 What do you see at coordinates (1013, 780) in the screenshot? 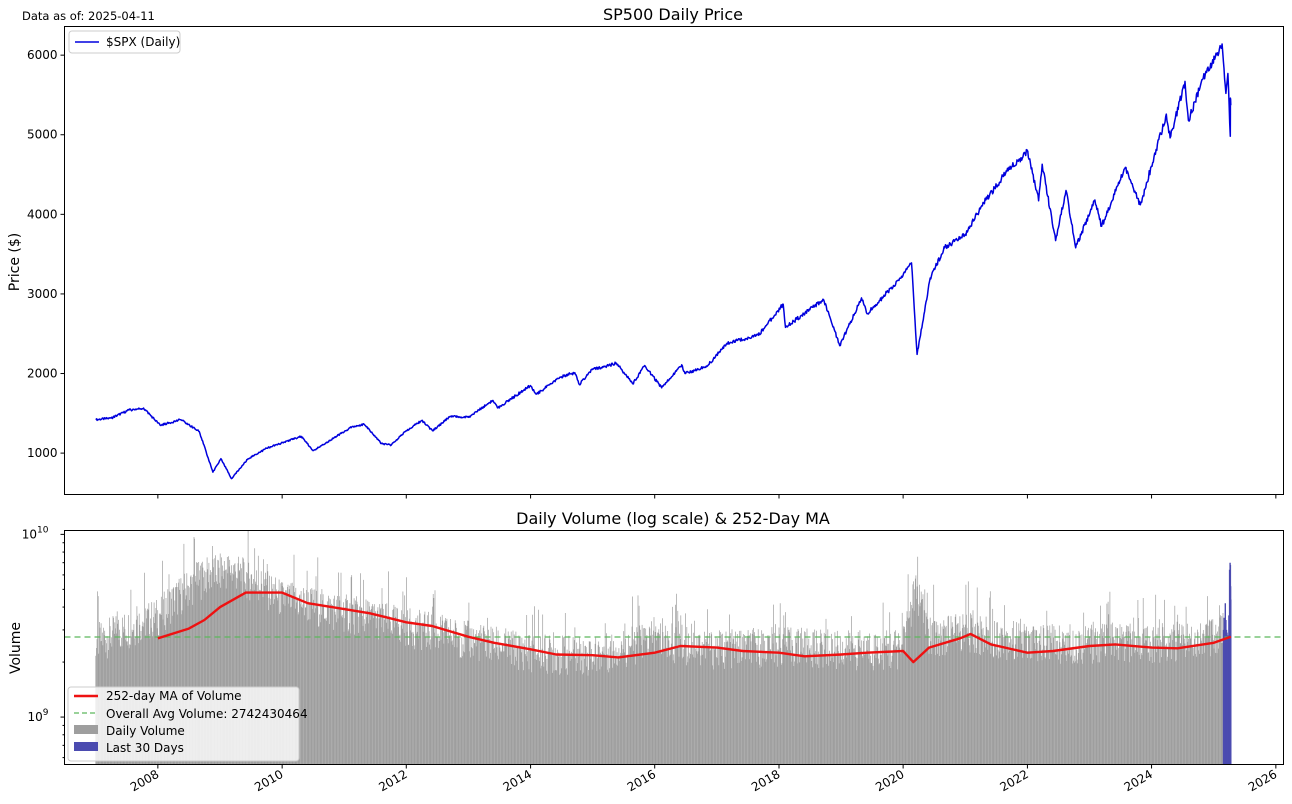
I see `volume-x-tick-label: 2022` at bounding box center [1013, 780].